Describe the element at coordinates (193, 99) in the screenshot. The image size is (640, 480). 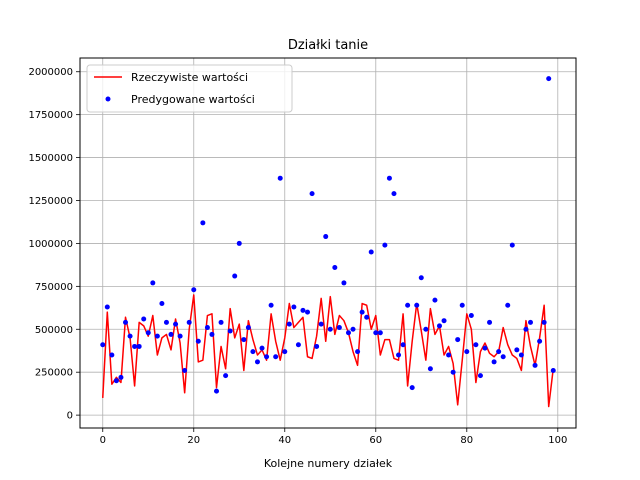
I see `legend-label-predicted: Predygowane wartości` at that location.